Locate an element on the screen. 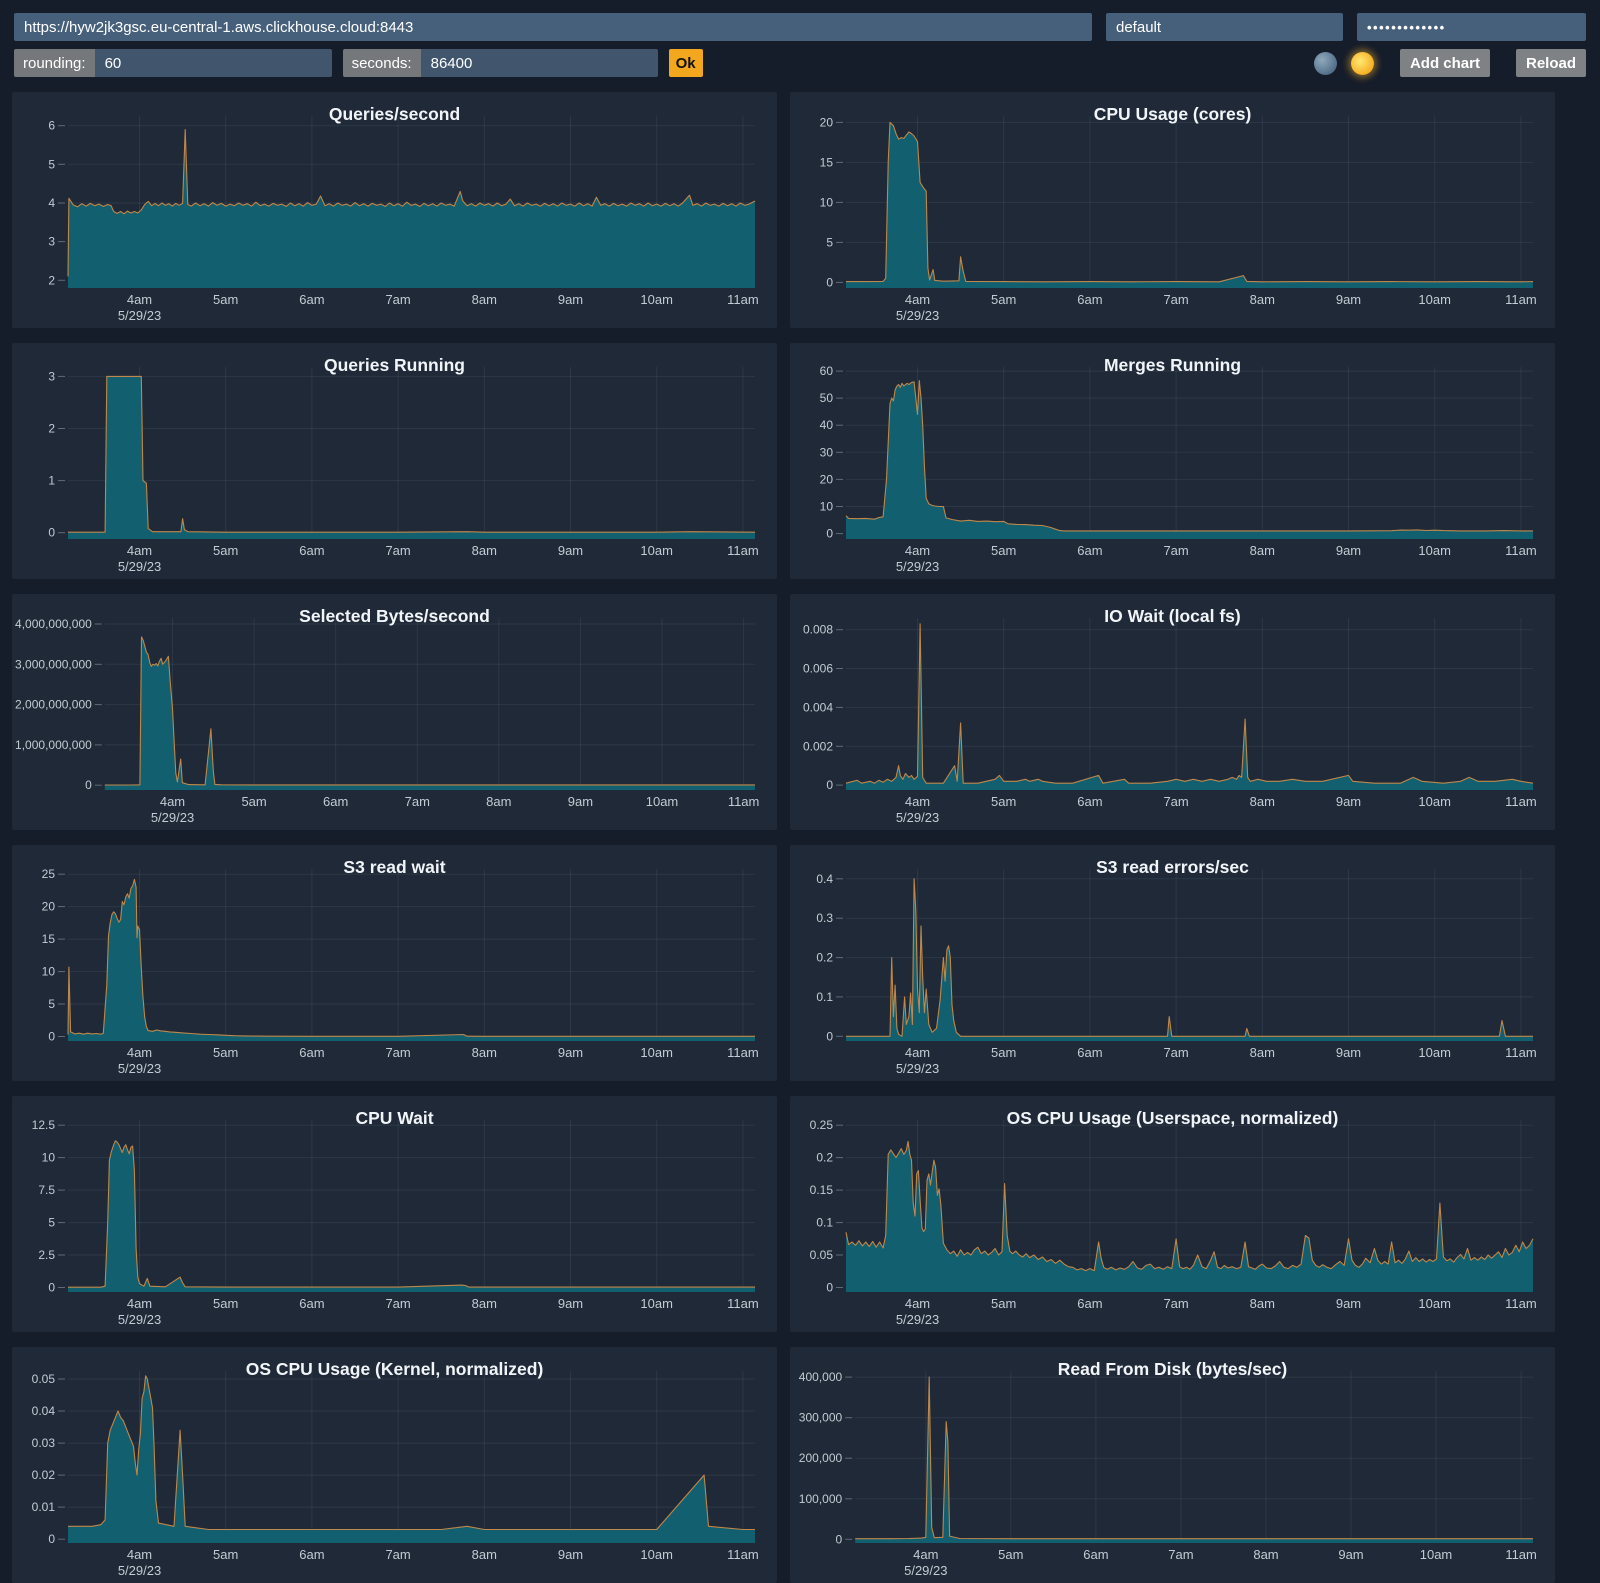 Image resolution: width=1600 pixels, height=1583 pixels. chart-title-os-cpu-usage-userspace-normalized: OS CPU Usage (Userspace, normalized) is located at coordinates (1173, 1118).